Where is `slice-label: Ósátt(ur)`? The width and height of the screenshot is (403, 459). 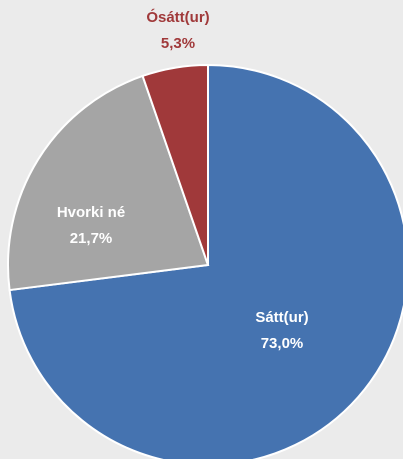
slice-label: Ósátt(ur) is located at coordinates (177, 17).